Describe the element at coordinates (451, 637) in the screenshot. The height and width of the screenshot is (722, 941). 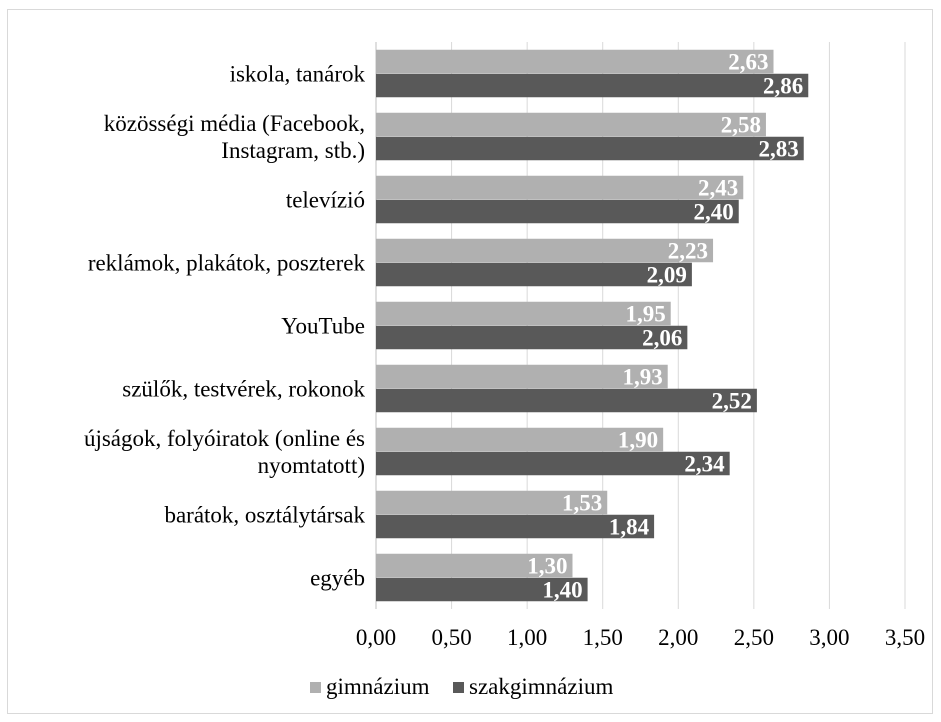
I see `x-tick-label: 0,50` at that location.